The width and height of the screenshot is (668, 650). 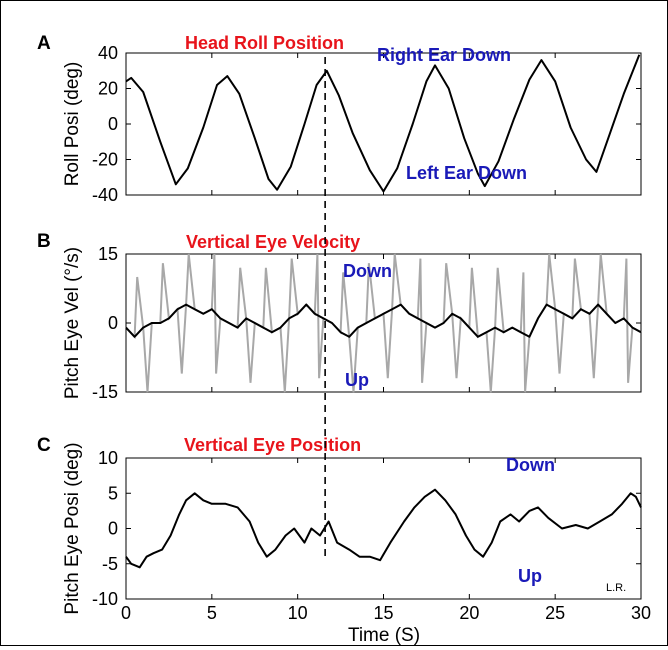 I want to click on panel-c-x-tick-label: 25, so click(x=555, y=613).